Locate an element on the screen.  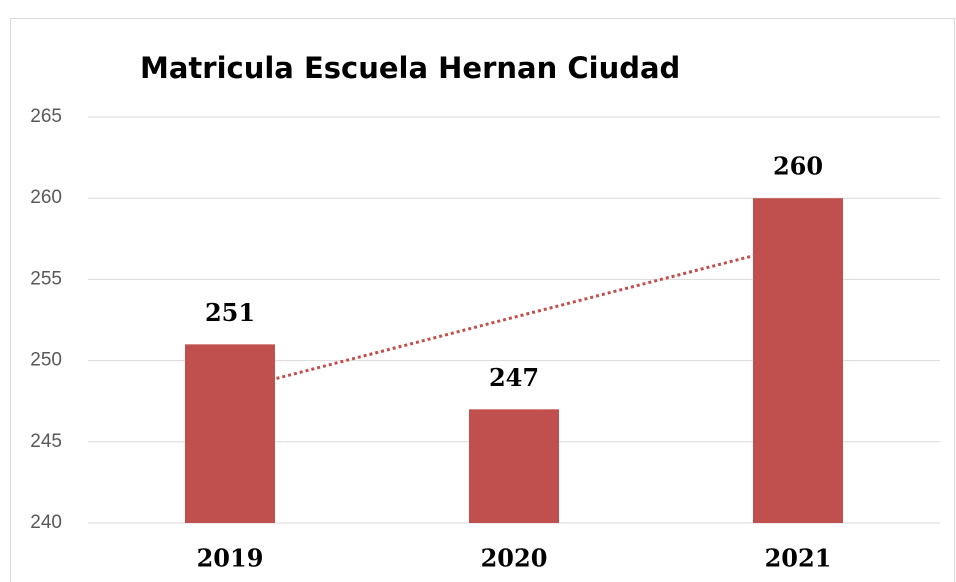
chart-title: Matricula Escuela Hernan Ciudad is located at coordinates (410, 68).